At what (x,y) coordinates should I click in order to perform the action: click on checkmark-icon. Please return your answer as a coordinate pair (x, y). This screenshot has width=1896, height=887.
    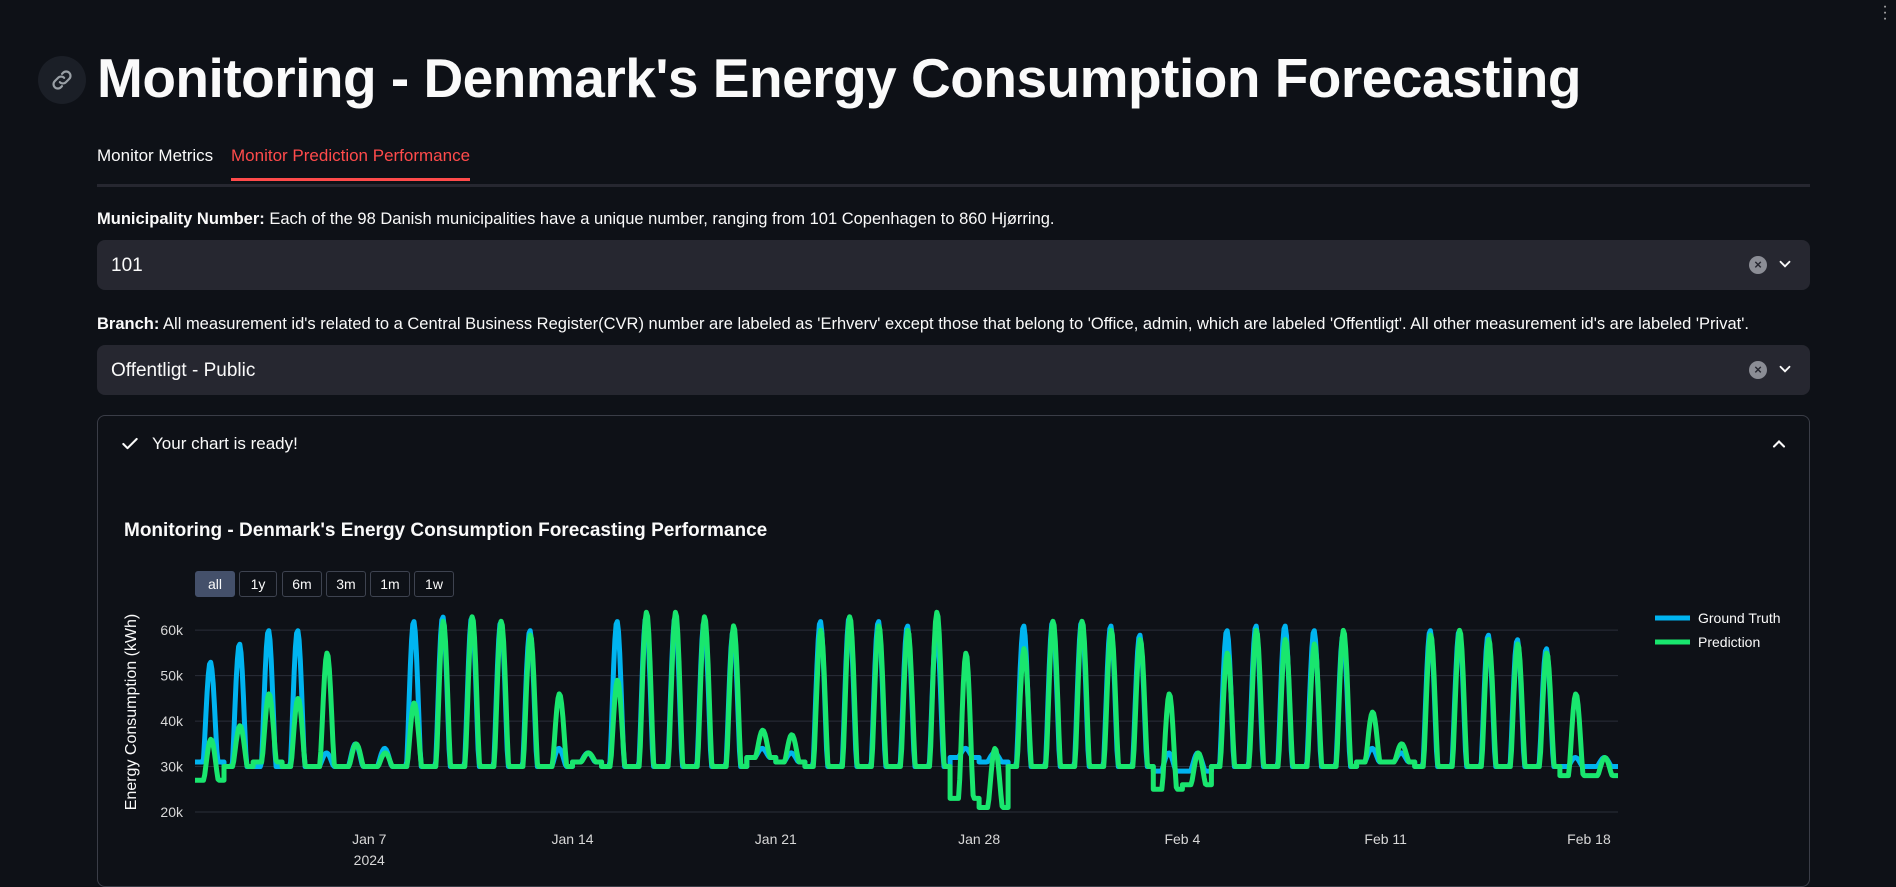
    Looking at the image, I should click on (130, 443).